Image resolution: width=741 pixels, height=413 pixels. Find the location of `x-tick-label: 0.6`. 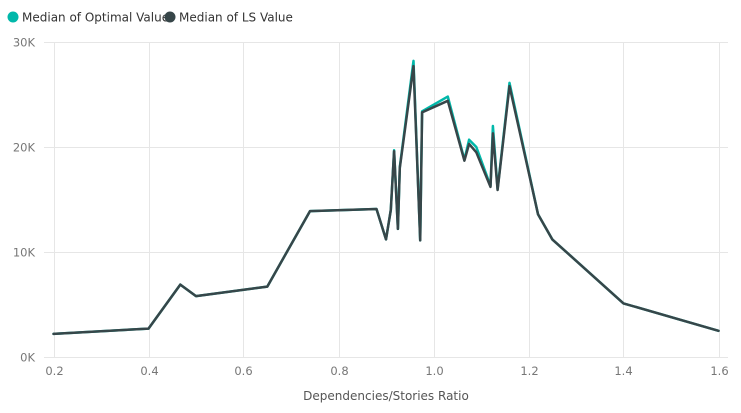

x-tick-label: 0.6 is located at coordinates (243, 371).